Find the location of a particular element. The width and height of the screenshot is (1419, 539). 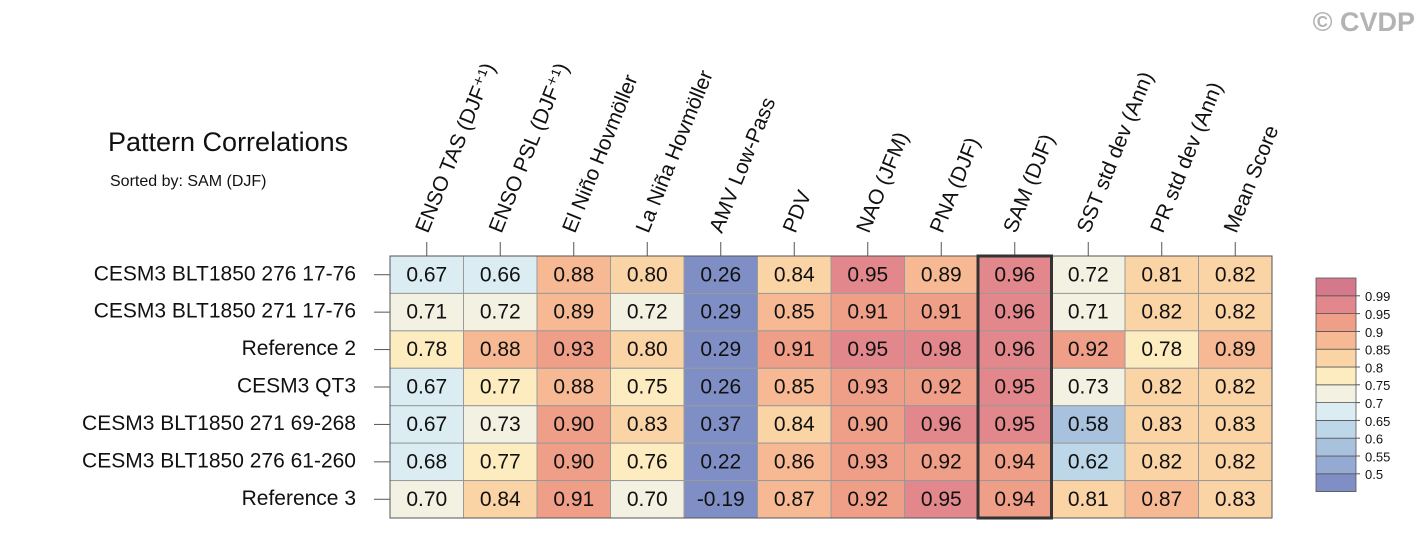

chart-title: Pattern Correlations is located at coordinates (228, 142).